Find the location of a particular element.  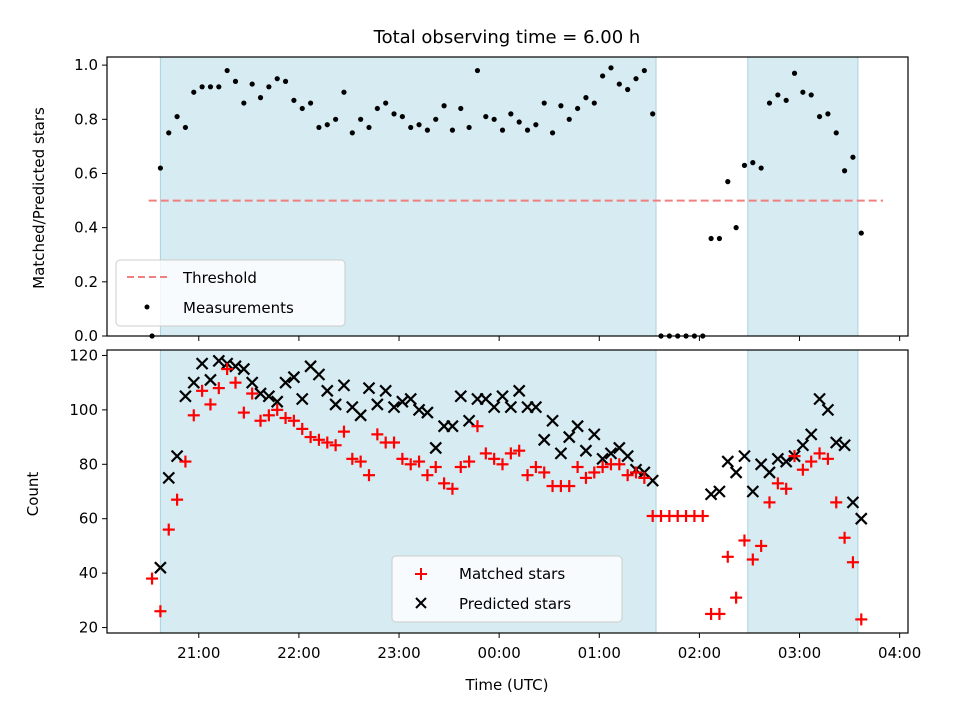

predicted-legend-swatch is located at coordinates (421, 603).